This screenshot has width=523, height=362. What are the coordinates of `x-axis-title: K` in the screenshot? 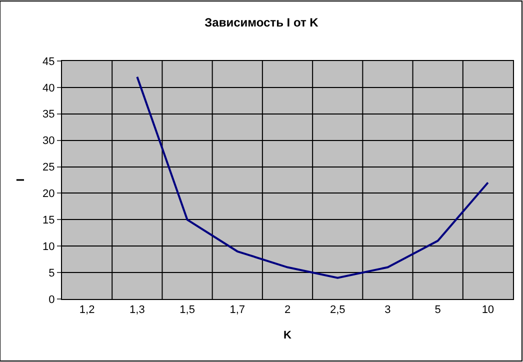 It's located at (288, 335).